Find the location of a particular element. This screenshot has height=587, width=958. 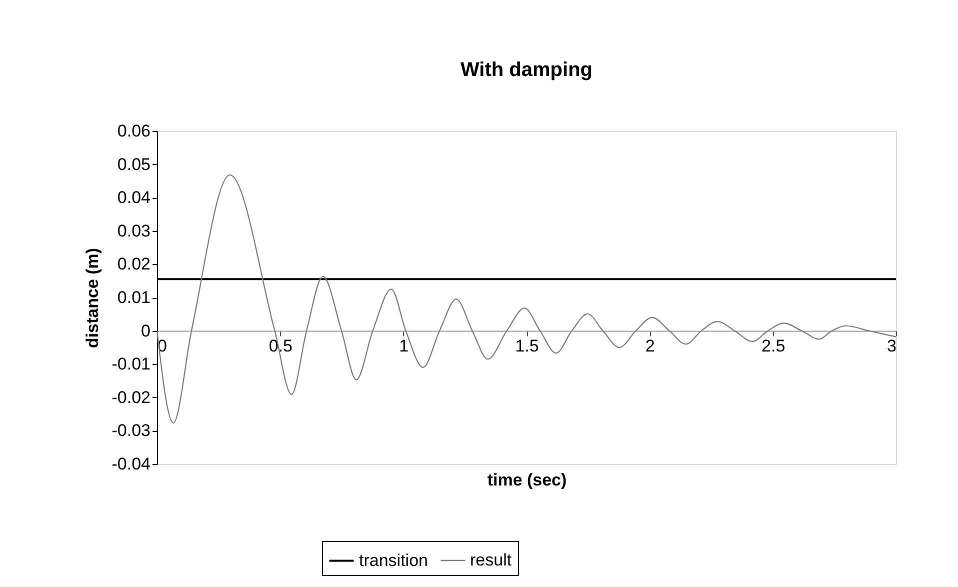

x-tick-label: 3 is located at coordinates (891, 346).